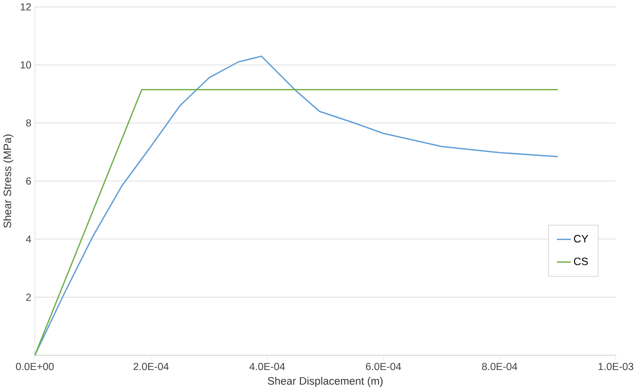 This screenshot has height=390, width=637. What do you see at coordinates (267, 366) in the screenshot?
I see `x-tick-label: 4.0E-04` at bounding box center [267, 366].